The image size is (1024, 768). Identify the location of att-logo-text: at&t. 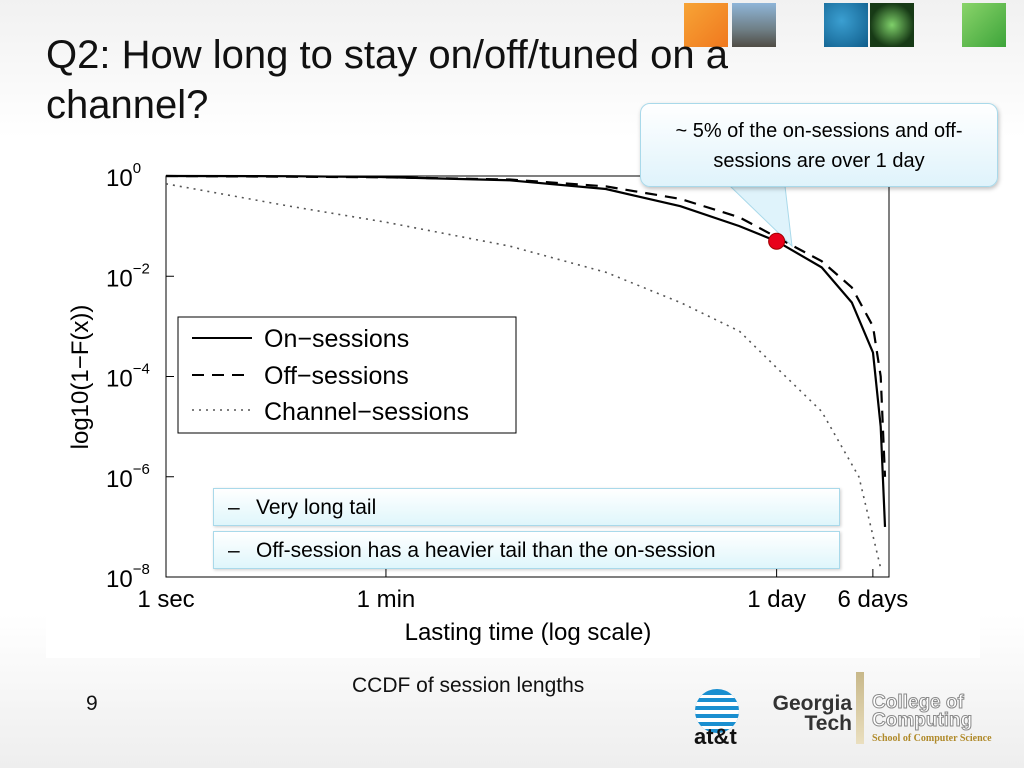
(715, 736).